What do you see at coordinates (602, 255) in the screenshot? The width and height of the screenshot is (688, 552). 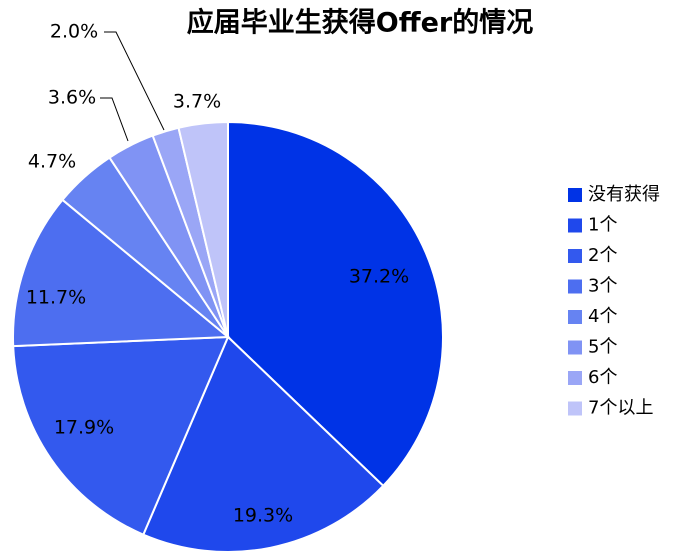 I see `legend-label: 2个` at bounding box center [602, 255].